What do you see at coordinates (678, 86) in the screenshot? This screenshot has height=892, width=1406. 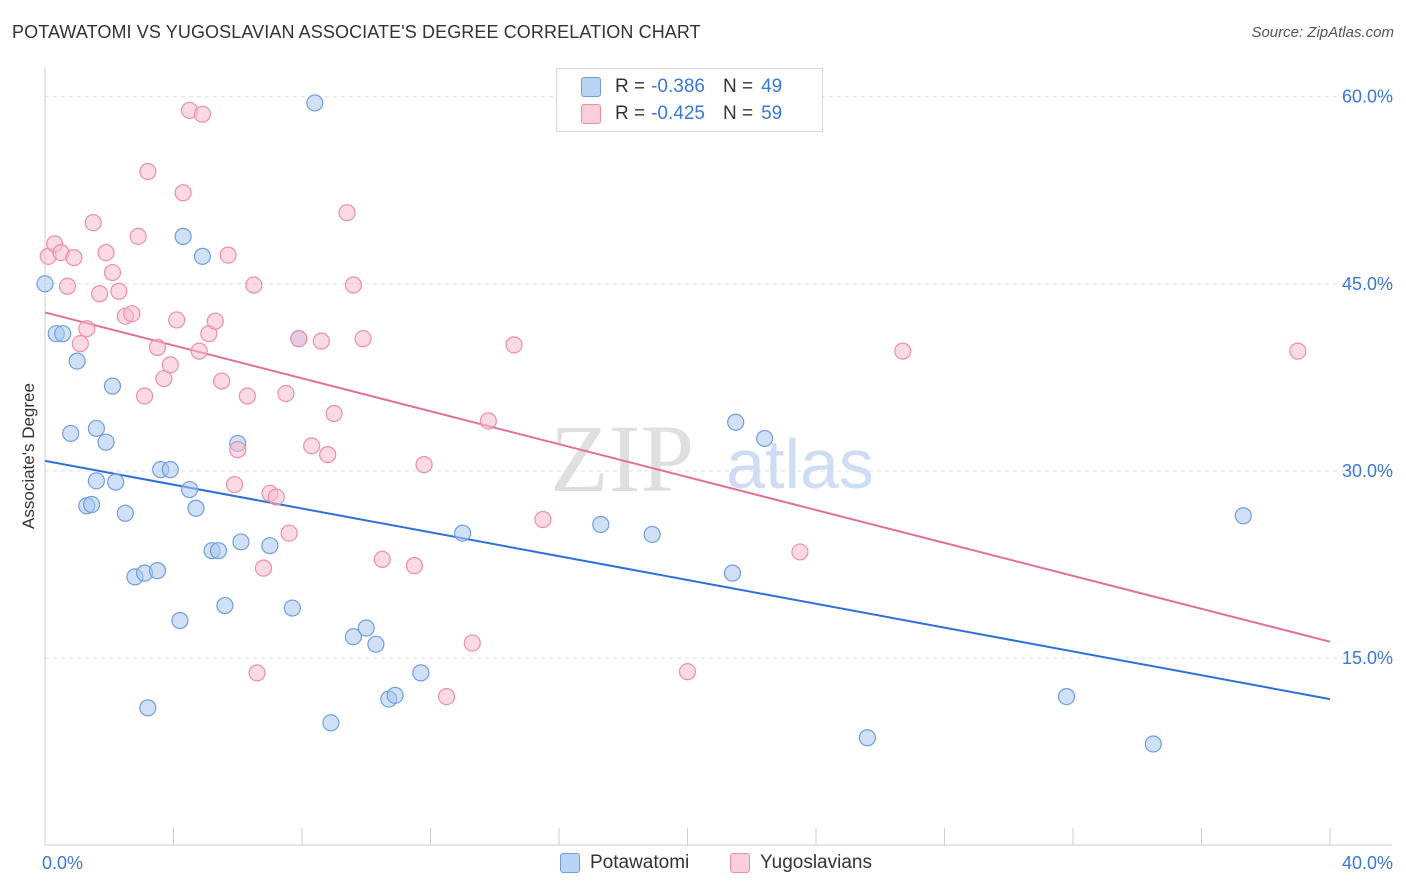 I see `legend-r-value: -0.386` at bounding box center [678, 86].